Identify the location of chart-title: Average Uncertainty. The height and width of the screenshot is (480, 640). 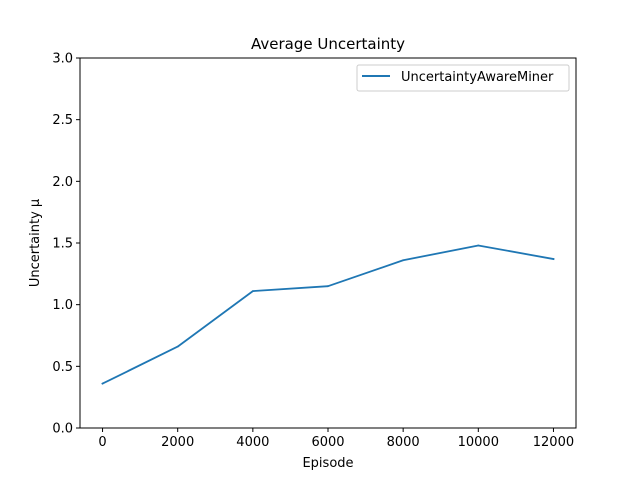
(328, 44).